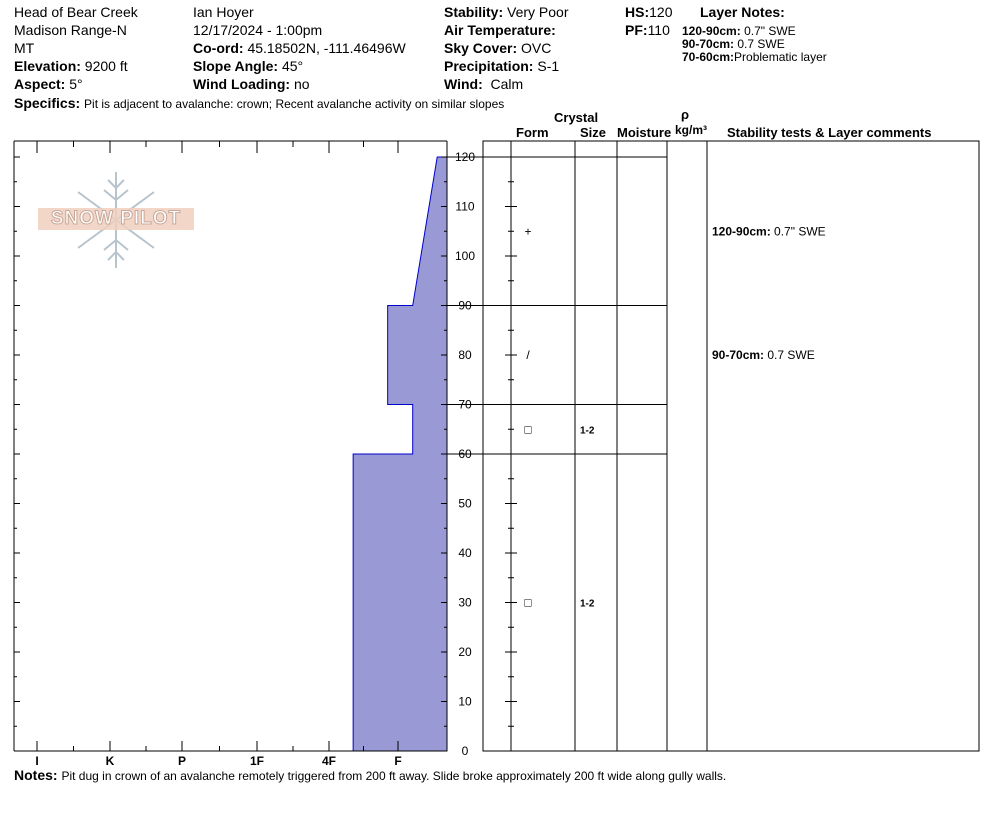  What do you see at coordinates (465, 702) in the screenshot?
I see `depth-tick-label: 10` at bounding box center [465, 702].